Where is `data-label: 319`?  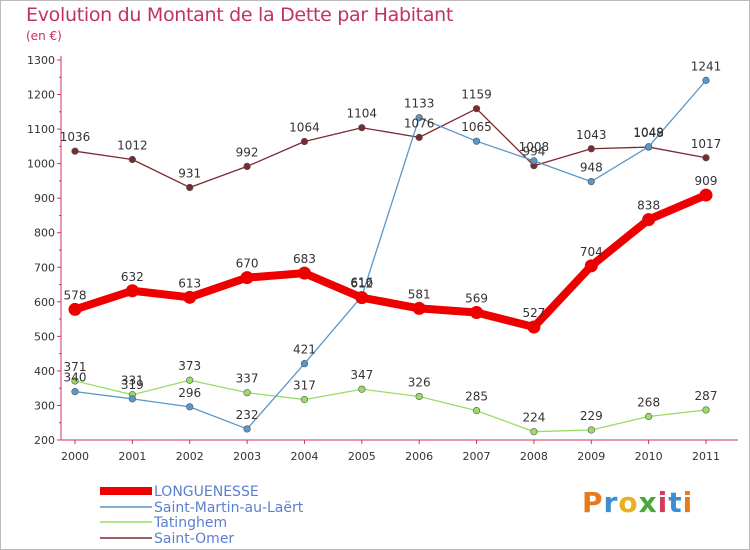
data-label: 319 is located at coordinates (132, 385).